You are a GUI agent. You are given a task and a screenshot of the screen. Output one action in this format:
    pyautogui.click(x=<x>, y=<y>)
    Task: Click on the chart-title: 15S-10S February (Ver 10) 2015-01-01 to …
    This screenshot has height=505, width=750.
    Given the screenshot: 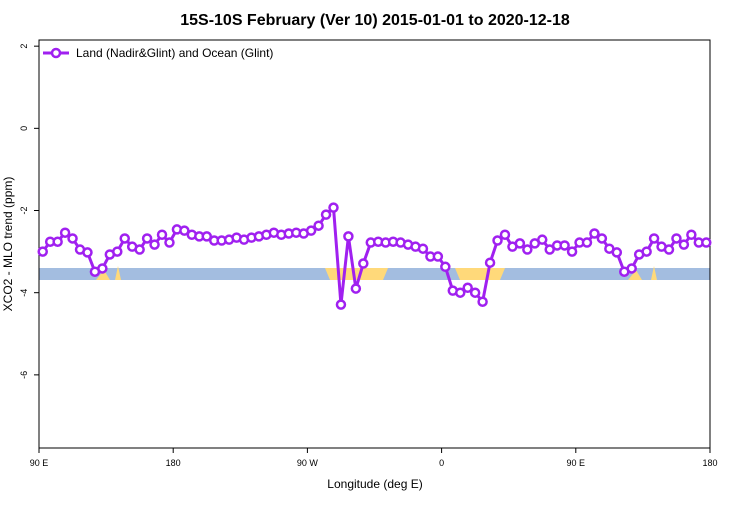 What is the action you would take?
    pyautogui.click(x=375, y=20)
    